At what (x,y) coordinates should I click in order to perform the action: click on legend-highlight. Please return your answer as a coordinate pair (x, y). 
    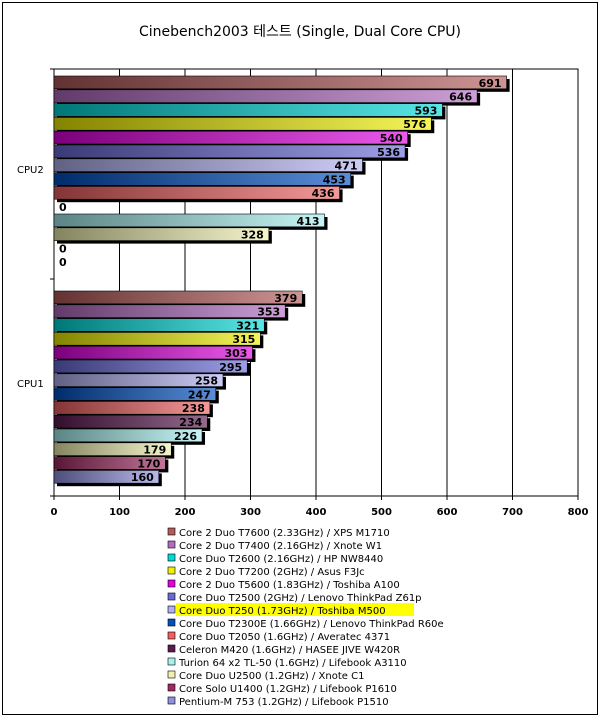
    Looking at the image, I should click on (295, 609).